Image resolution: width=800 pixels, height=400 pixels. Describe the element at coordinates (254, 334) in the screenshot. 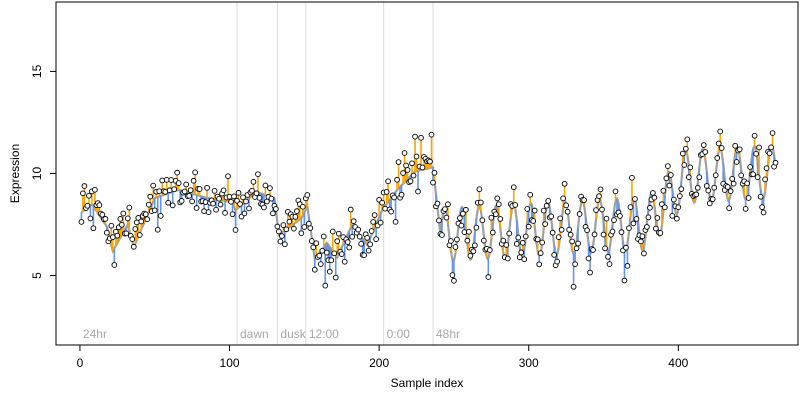

I see `phase-label-1: dawn` at that location.